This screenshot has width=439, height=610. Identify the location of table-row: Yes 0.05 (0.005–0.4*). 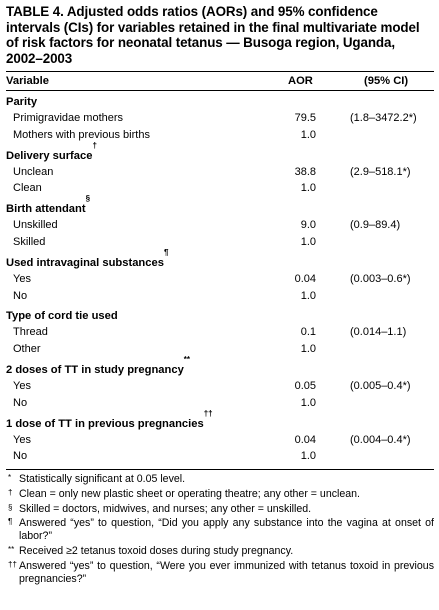
(220, 386).